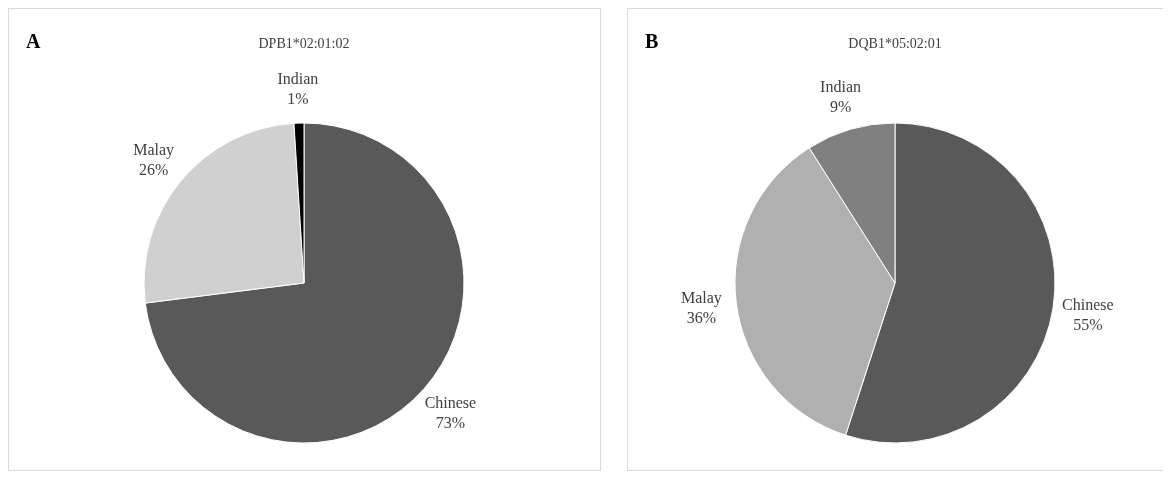 This screenshot has width=1171, height=487. Describe the element at coordinates (895, 43) in the screenshot. I see `chart-title: DQB1*05:02:01` at that location.